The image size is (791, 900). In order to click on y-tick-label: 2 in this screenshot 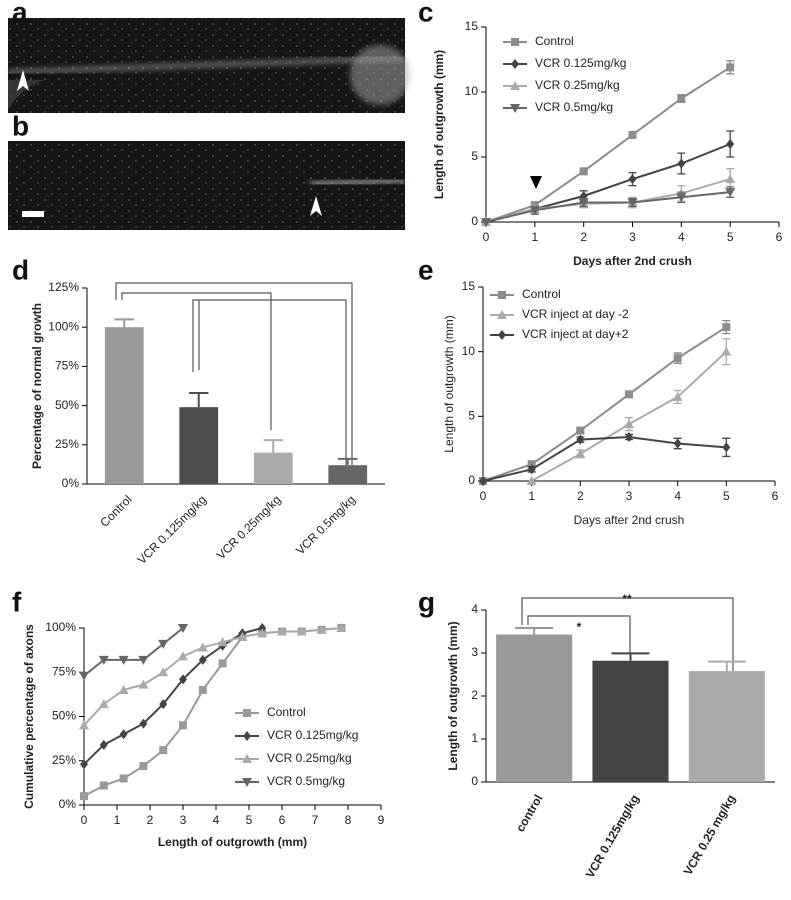, I will do `click(474, 695)`.